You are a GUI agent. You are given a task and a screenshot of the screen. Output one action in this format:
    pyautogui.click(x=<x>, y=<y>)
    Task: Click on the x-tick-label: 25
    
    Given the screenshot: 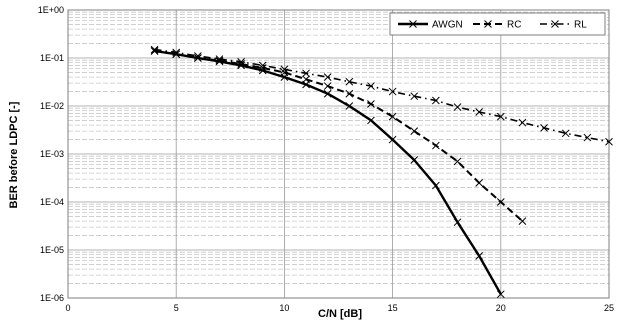 What is the action you would take?
    pyautogui.click(x=609, y=308)
    